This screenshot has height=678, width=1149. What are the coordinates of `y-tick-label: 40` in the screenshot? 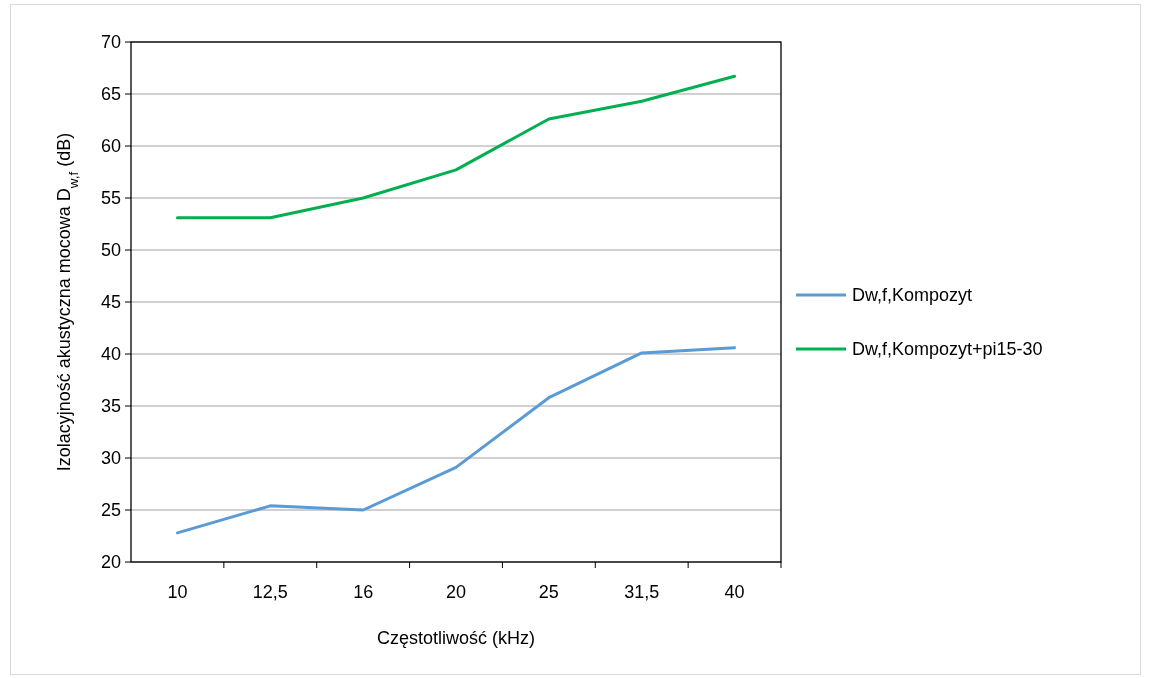 It's located at (110, 354).